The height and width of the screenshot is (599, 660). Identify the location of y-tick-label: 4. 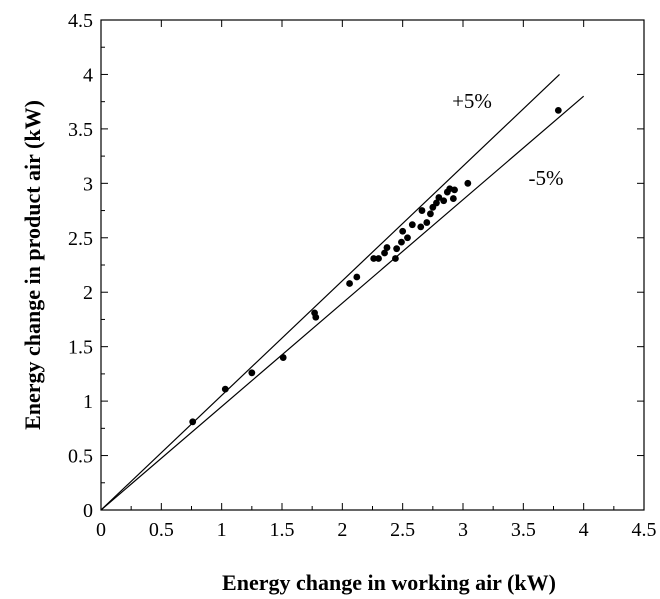
(88, 75).